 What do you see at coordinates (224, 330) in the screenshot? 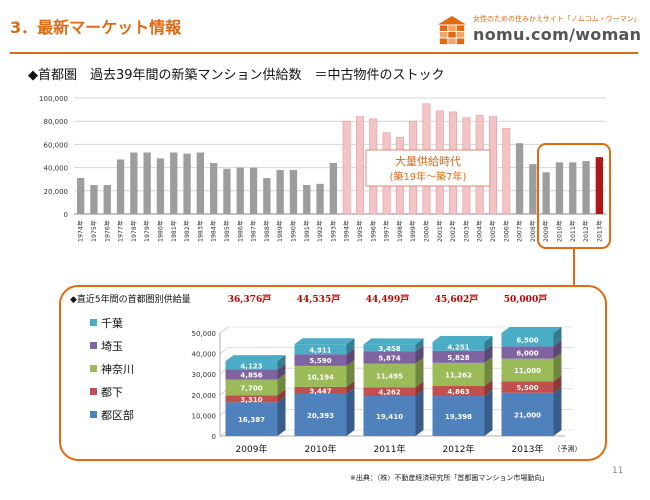
I see `depth-line` at bounding box center [224, 330].